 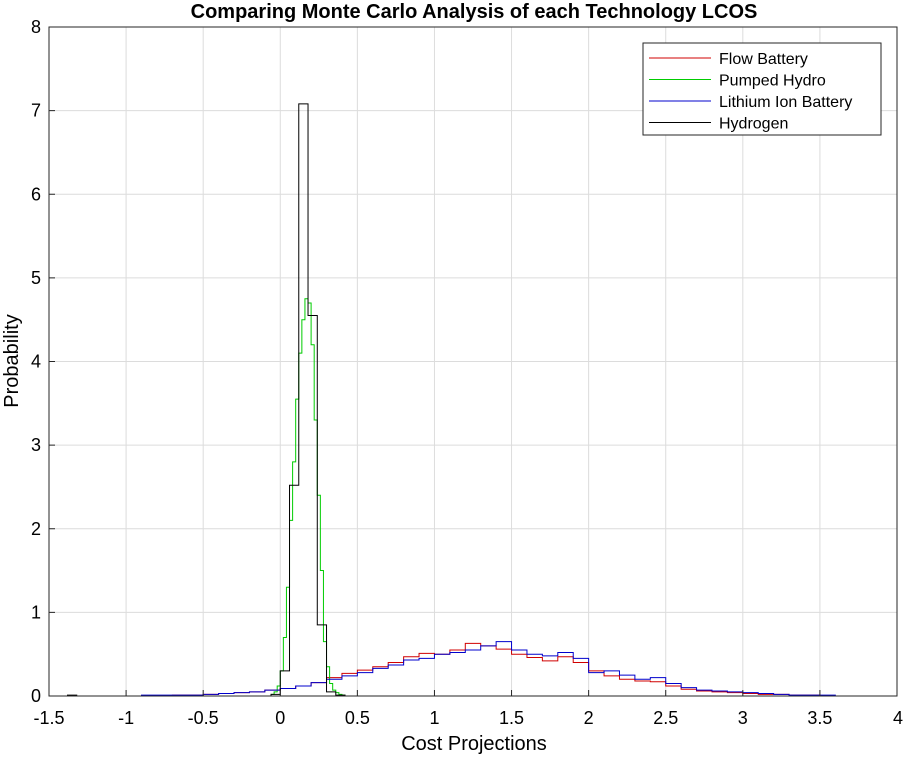 What do you see at coordinates (785, 102) in the screenshot?
I see `legend-entry-label: Lithium Ion Battery` at bounding box center [785, 102].